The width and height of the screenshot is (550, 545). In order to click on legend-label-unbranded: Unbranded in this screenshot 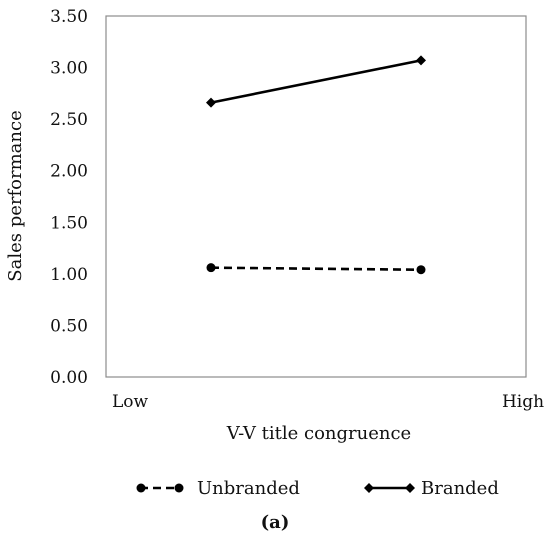, I will do `click(248, 488)`.